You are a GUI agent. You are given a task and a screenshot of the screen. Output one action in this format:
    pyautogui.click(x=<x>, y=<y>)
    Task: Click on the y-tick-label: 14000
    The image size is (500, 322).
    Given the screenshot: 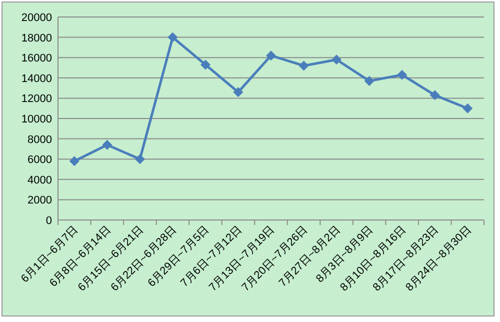 What is the action you would take?
    pyautogui.click(x=36, y=78)
    